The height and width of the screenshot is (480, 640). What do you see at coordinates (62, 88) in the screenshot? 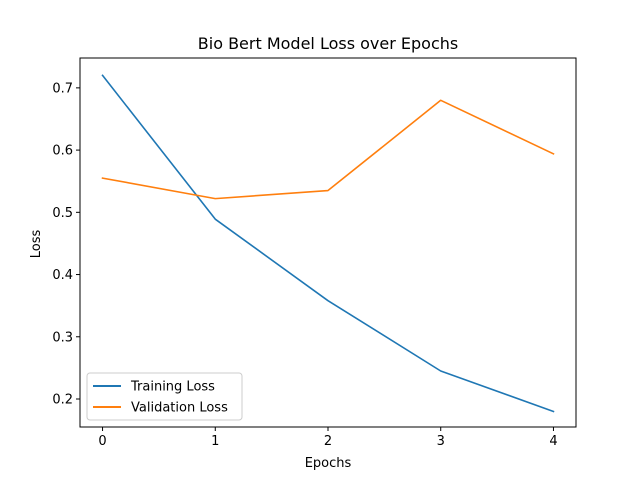
I see `y-tick-label: 0.7` at bounding box center [62, 88].